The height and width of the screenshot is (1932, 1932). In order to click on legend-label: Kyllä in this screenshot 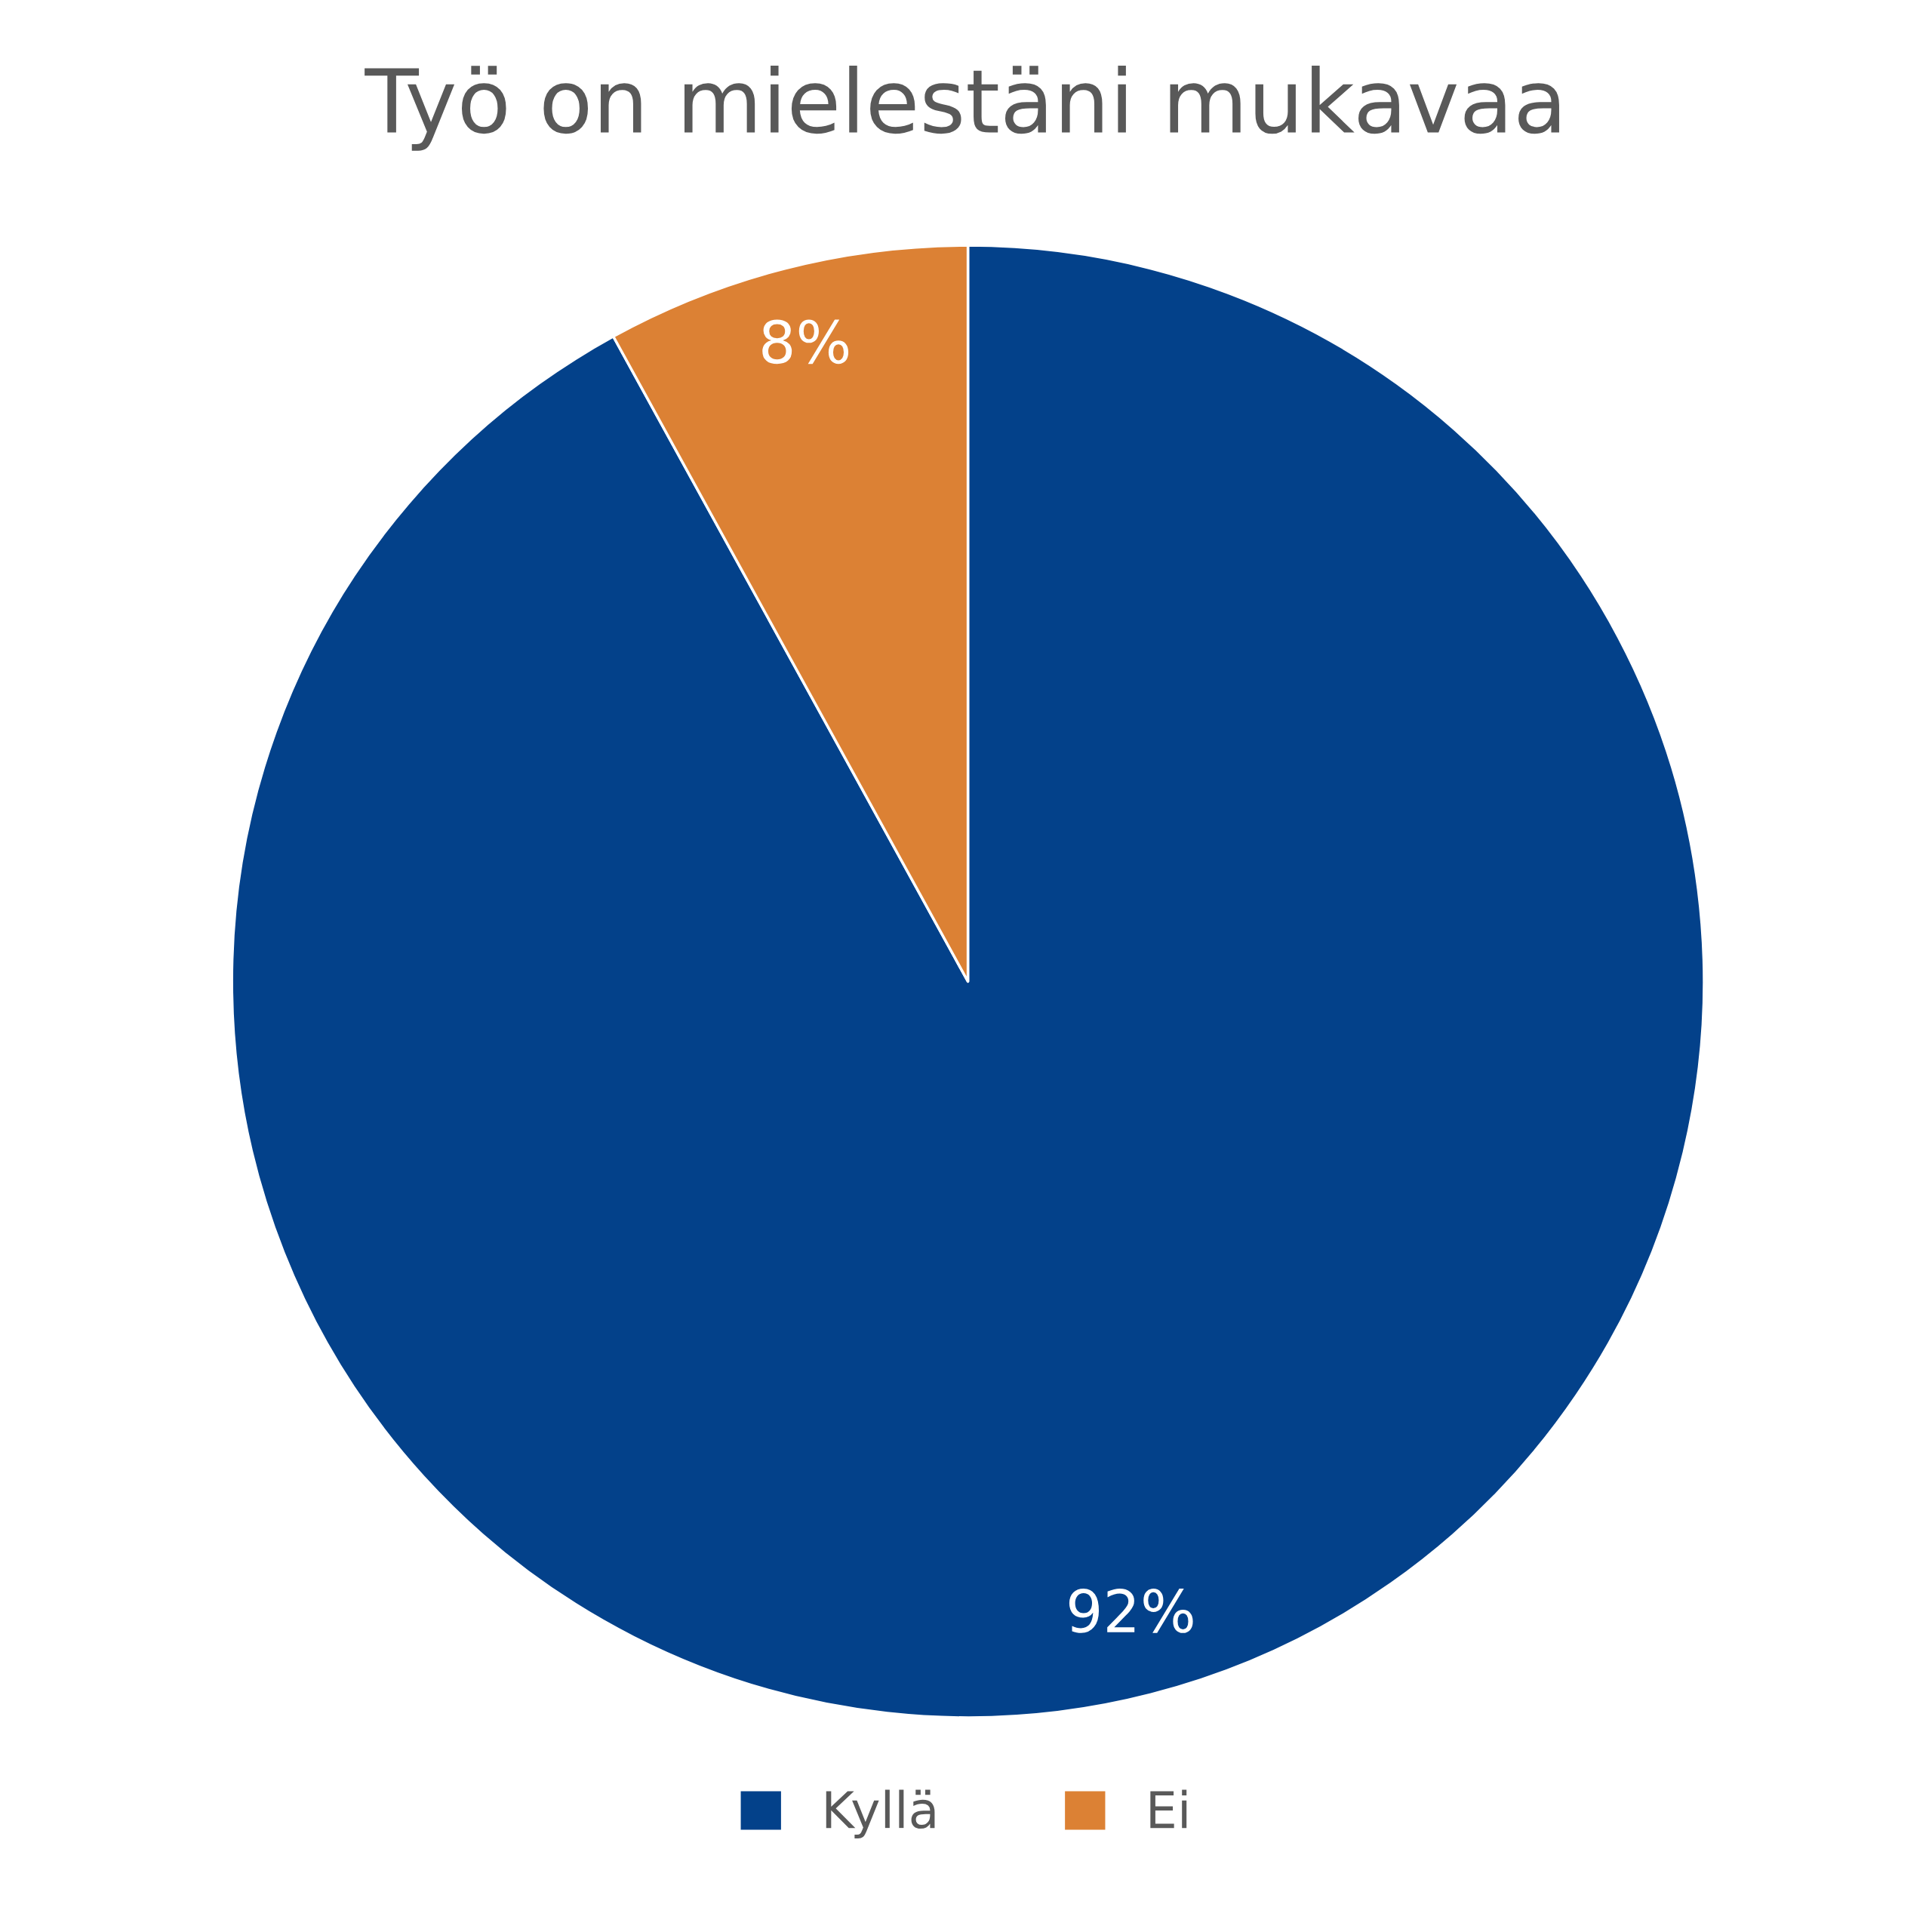, I will do `click(880, 1813)`.